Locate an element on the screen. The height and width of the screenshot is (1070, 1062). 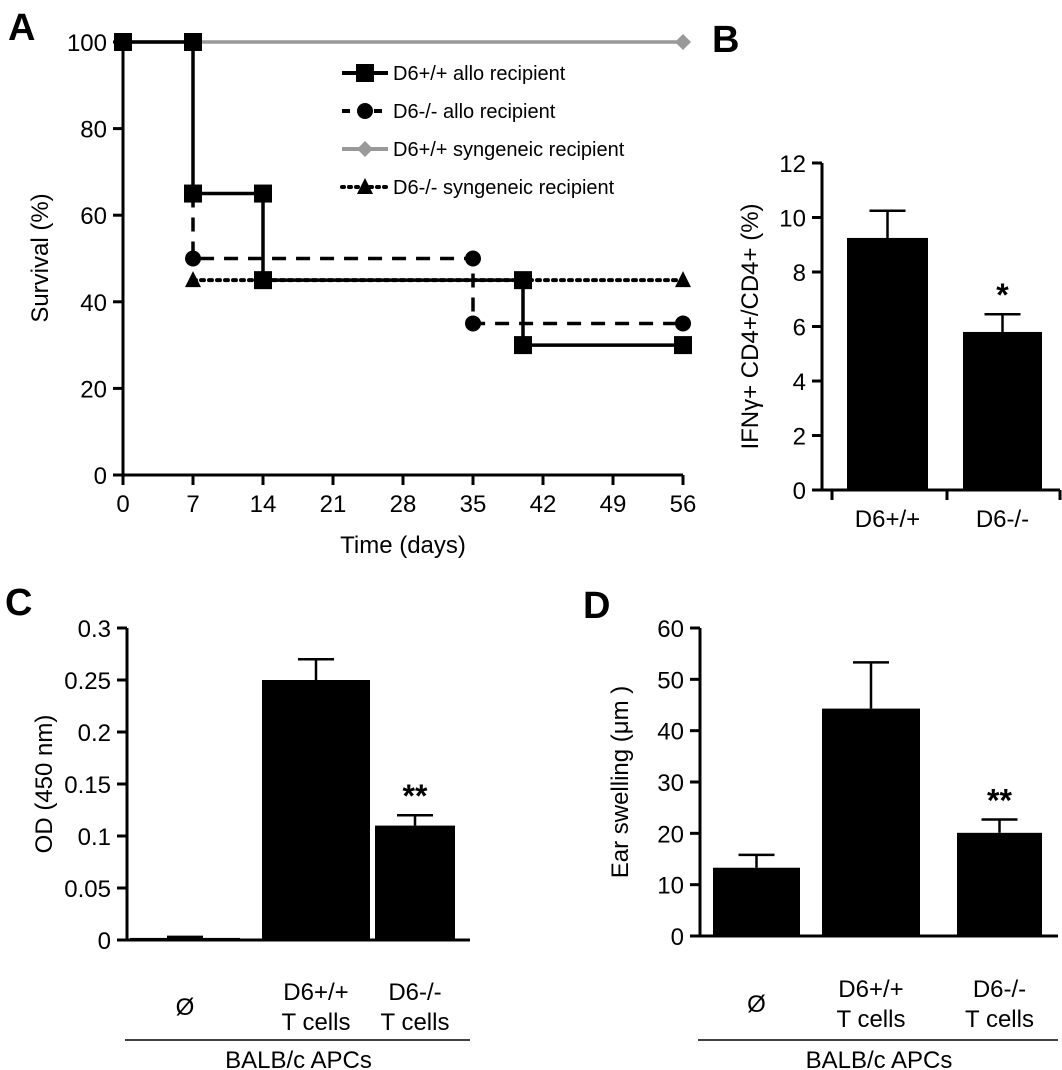
y-tick-label: 0.25 is located at coordinates (87, 681).